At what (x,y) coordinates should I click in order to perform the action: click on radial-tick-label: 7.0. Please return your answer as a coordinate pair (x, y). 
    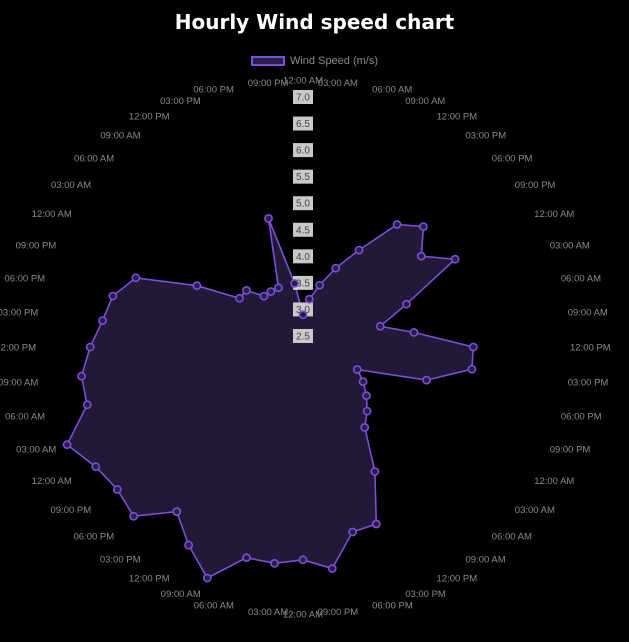
    Looking at the image, I should click on (303, 98).